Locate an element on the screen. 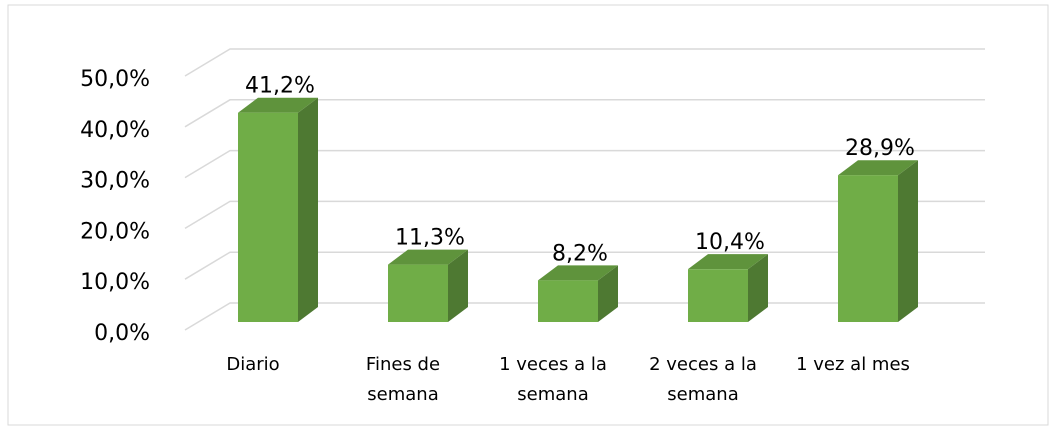 This screenshot has width=1053, height=428. data-label: 41,2% is located at coordinates (280, 86).